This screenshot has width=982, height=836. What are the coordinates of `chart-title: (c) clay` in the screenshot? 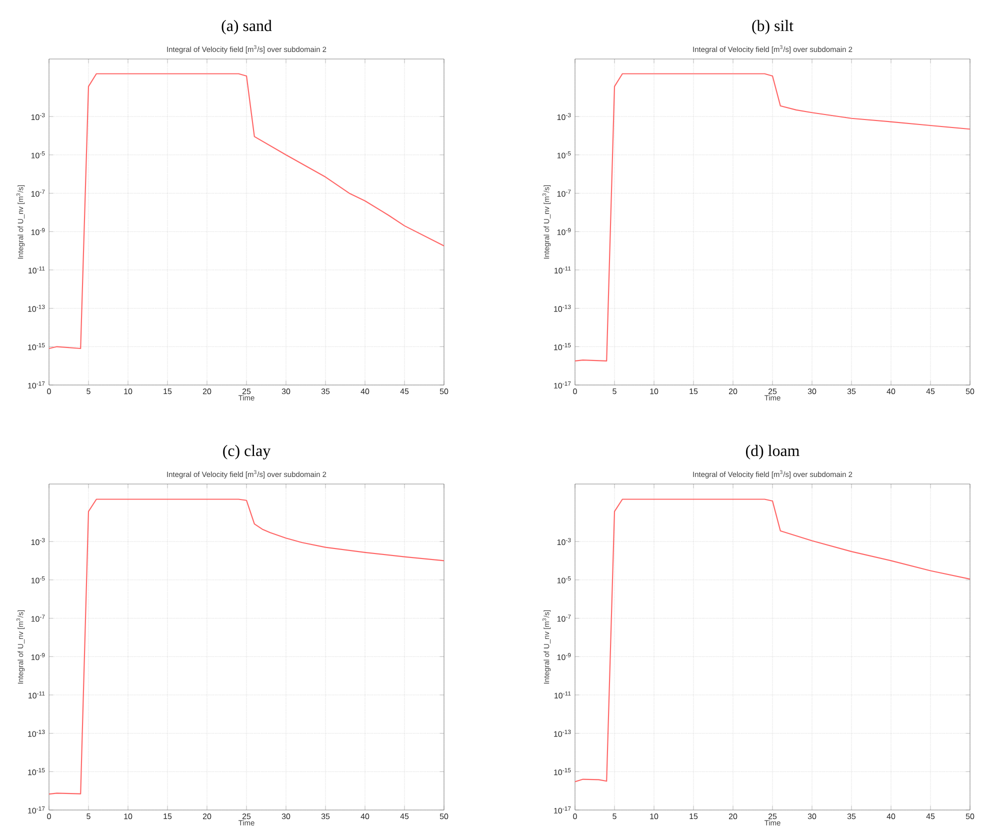 It's located at (247, 452).